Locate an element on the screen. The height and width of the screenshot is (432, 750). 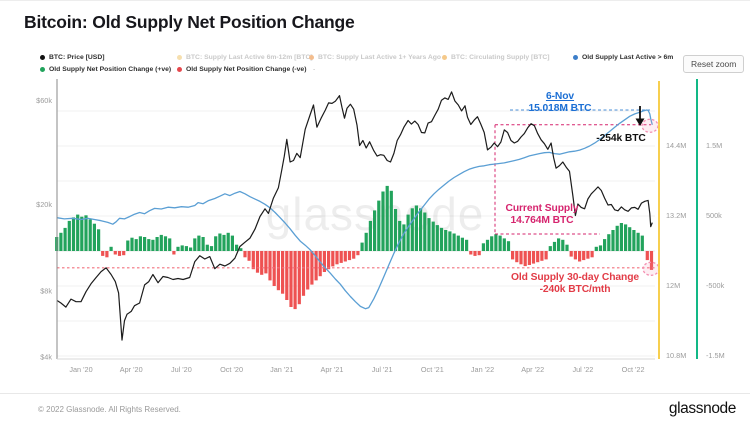
current-supply-value: 14.764M BTC is located at coordinates (542, 220).